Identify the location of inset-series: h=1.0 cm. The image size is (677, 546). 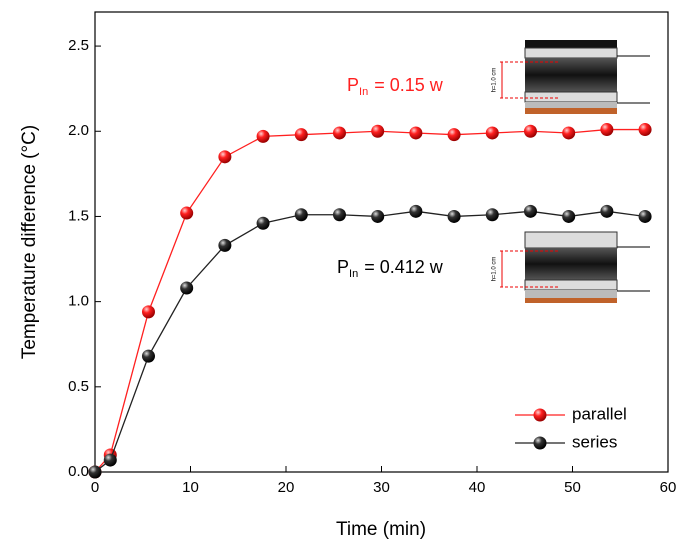
(571, 267).